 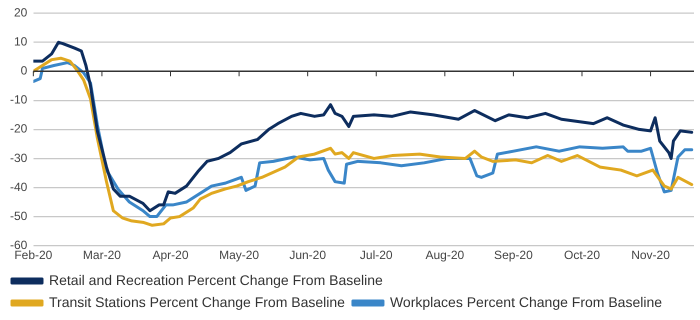 What do you see at coordinates (307, 255) in the screenshot?
I see `x-tick-label: Jun-20` at bounding box center [307, 255].